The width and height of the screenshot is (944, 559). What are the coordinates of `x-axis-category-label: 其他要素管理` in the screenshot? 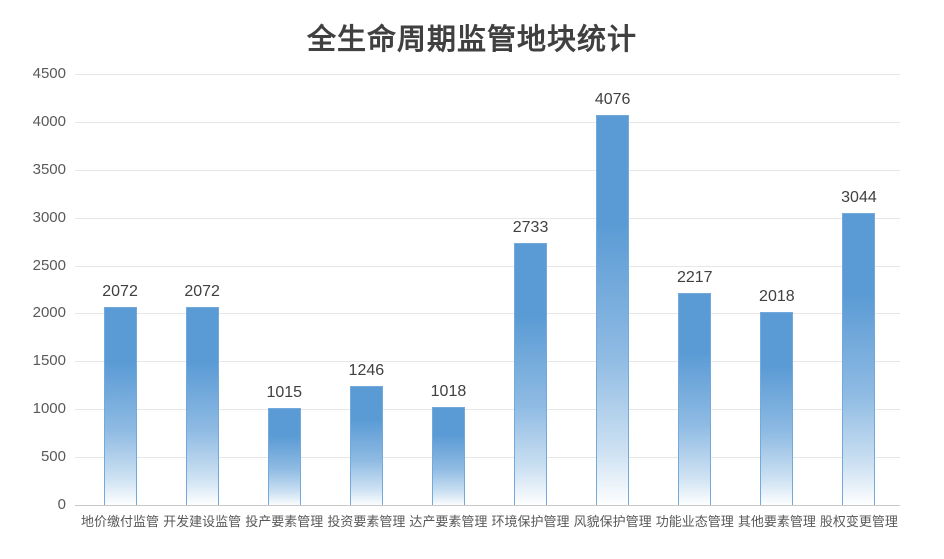 It's located at (776, 521).